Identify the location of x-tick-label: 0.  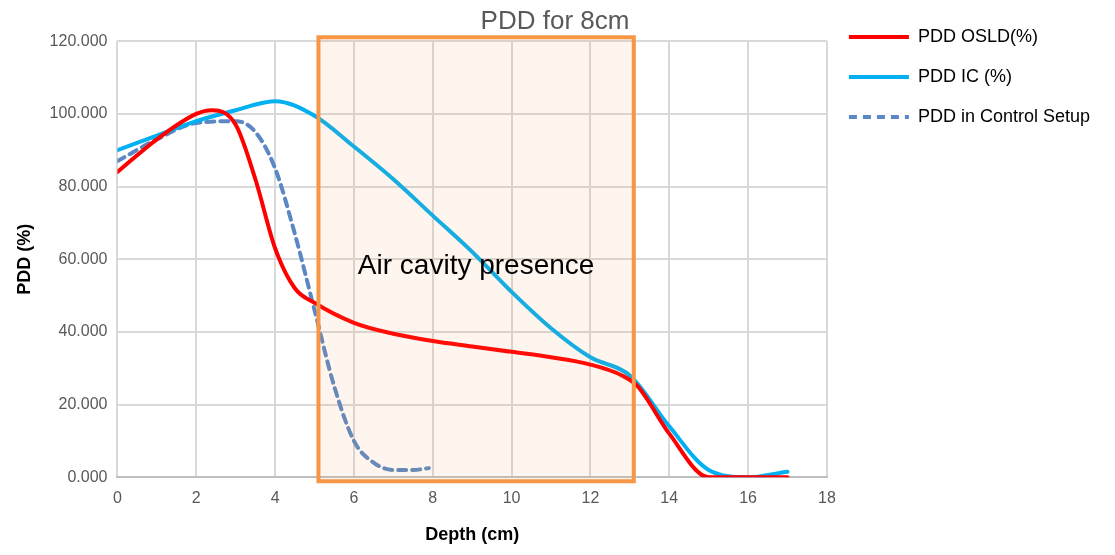
(117, 498).